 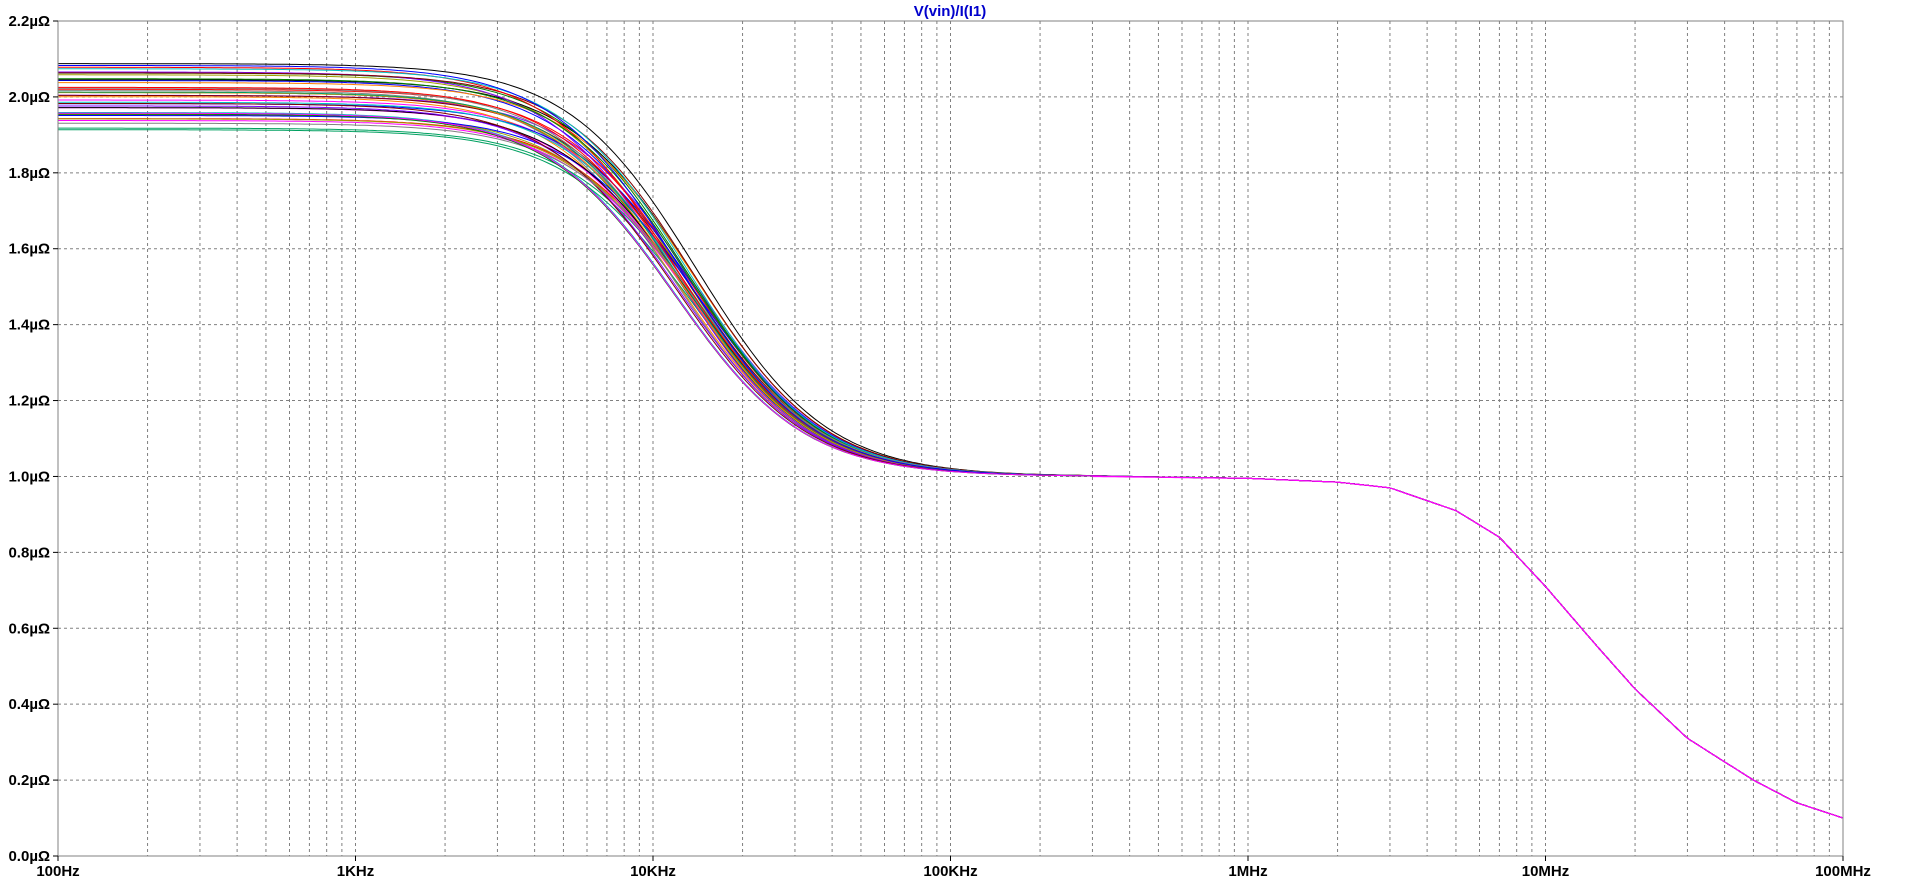 What do you see at coordinates (29, 249) in the screenshot?
I see `y-tick-label: 1.6µΩ` at bounding box center [29, 249].